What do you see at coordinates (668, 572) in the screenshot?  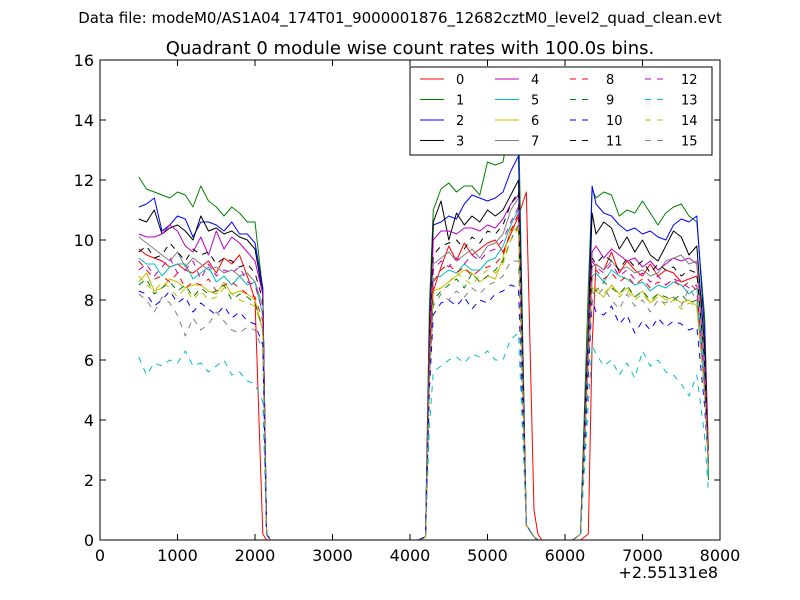 I see `x-offset-label: +2.55131e8` at bounding box center [668, 572].